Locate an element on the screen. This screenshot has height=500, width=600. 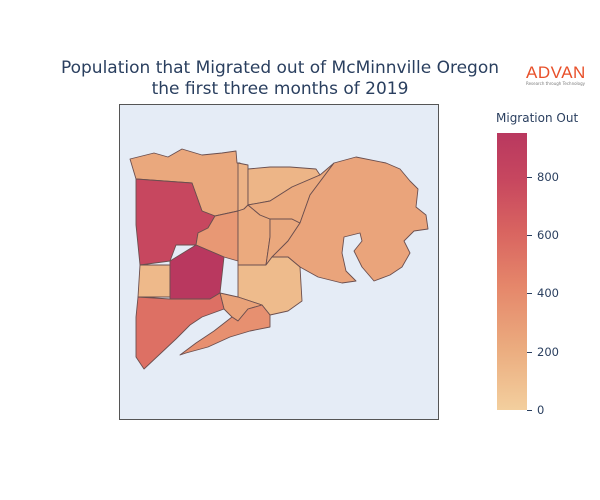
region-south-center is located at coordinates (225, 330).